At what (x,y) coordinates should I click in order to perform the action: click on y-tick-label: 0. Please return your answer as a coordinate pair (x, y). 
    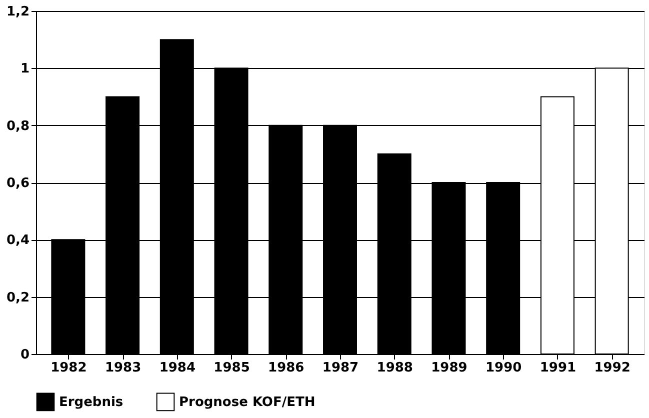
    Looking at the image, I should click on (25, 355).